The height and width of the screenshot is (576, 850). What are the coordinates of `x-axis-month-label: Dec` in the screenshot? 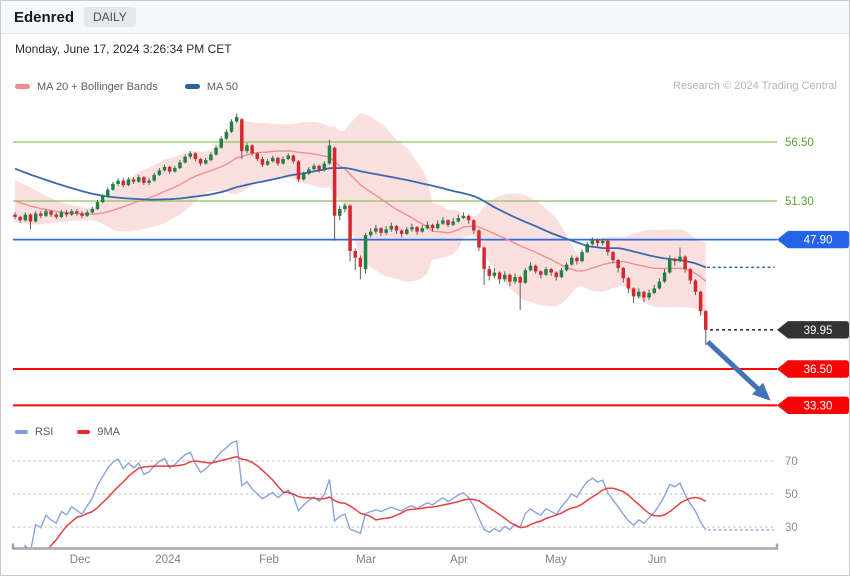 It's located at (80, 560).